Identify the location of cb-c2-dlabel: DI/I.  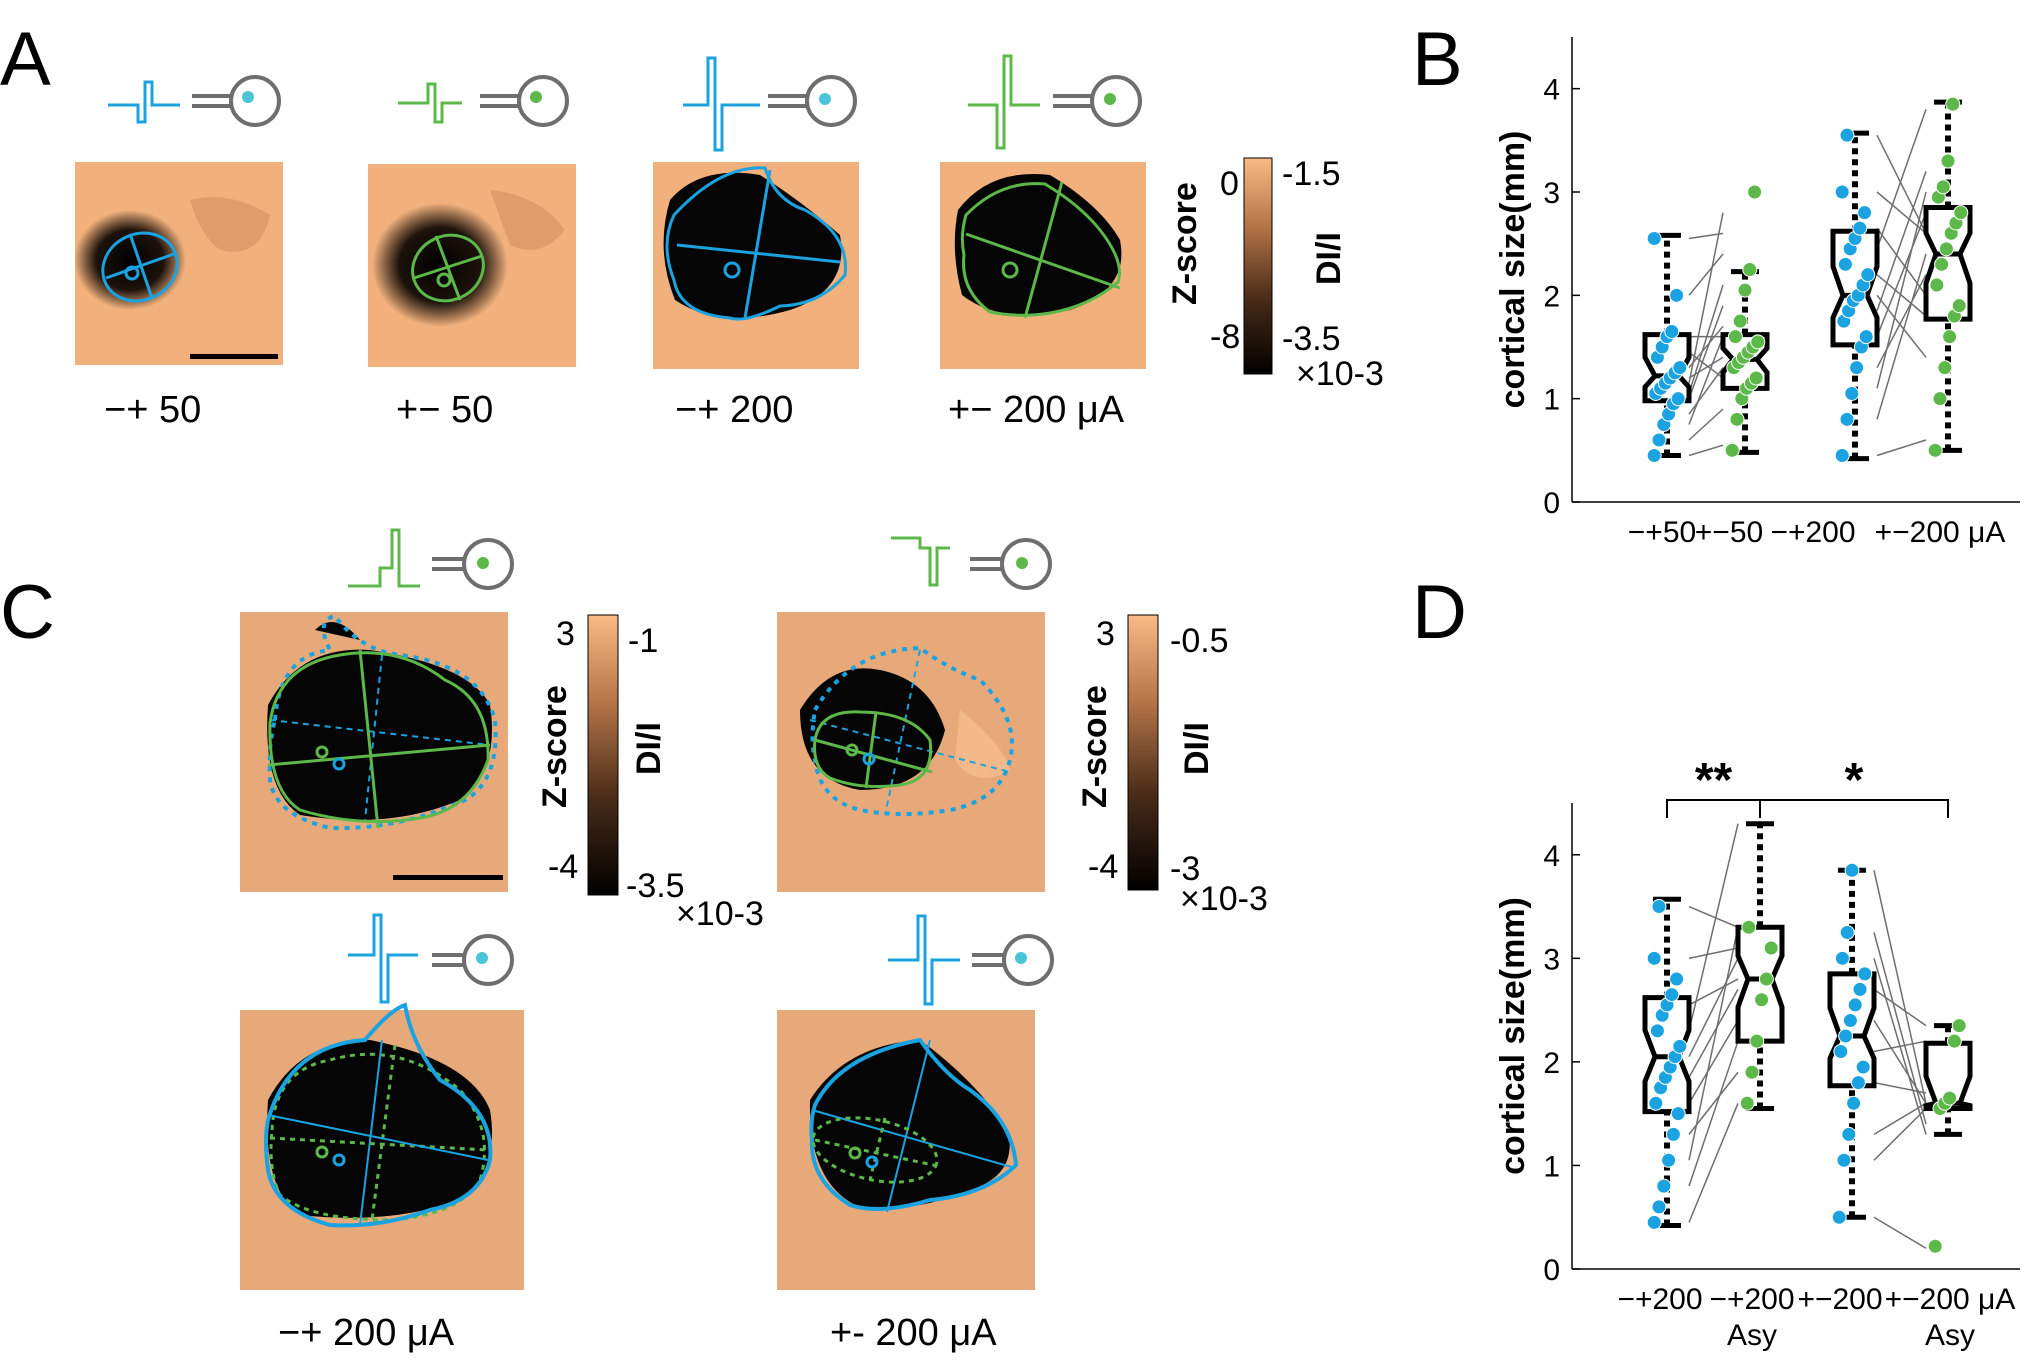
(1197, 748).